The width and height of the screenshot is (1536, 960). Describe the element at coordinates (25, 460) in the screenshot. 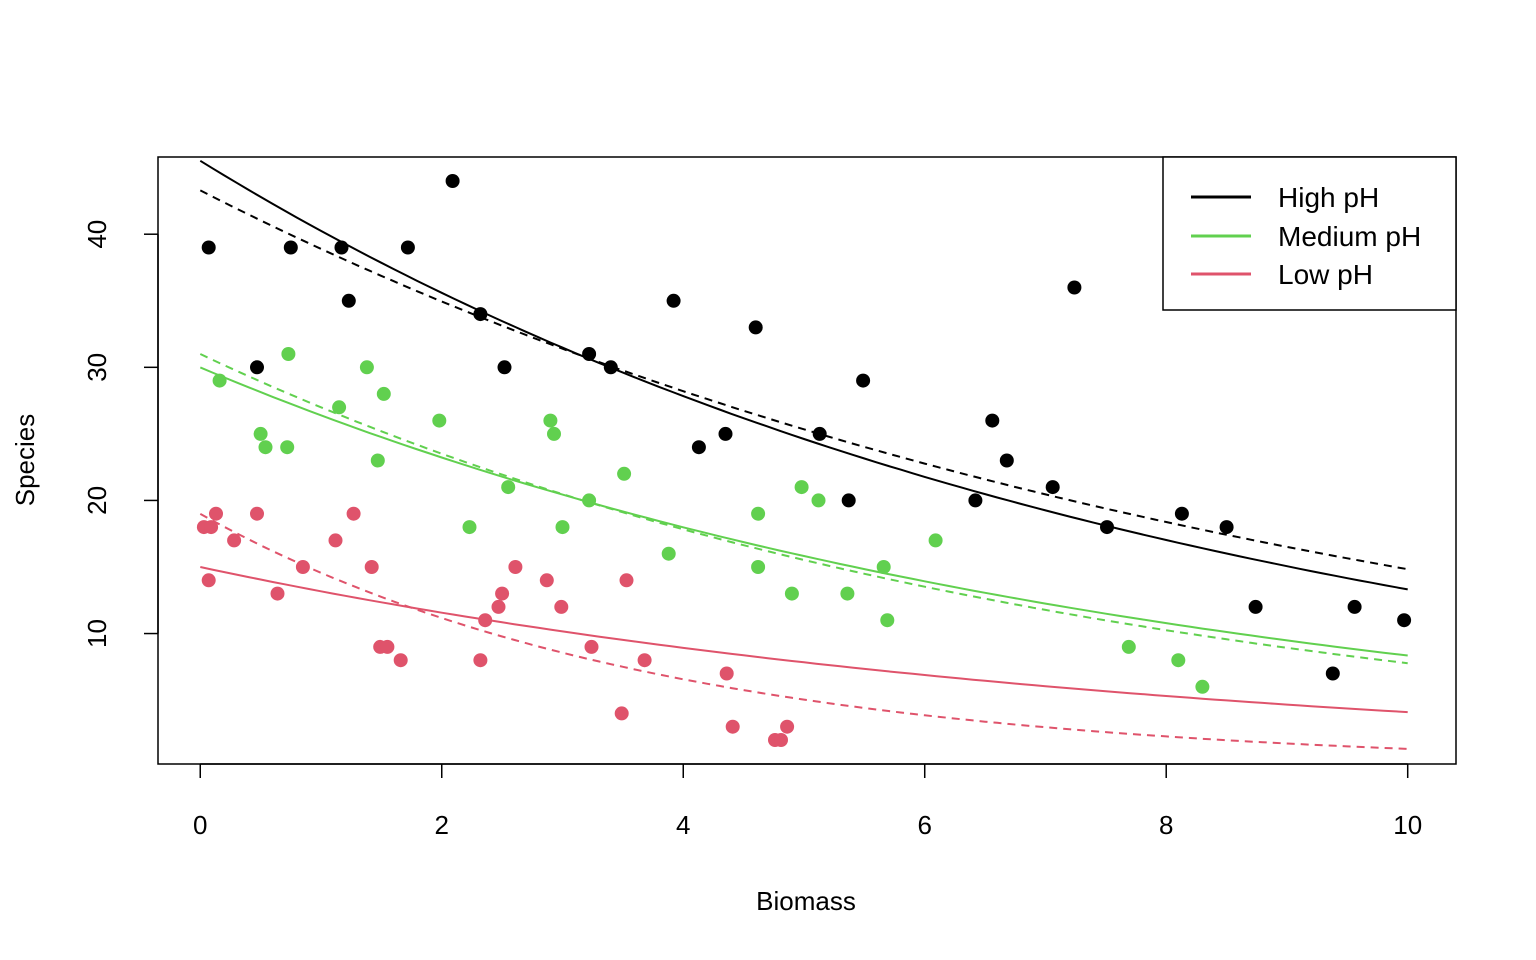

I see `y-axis-title: Species` at that location.